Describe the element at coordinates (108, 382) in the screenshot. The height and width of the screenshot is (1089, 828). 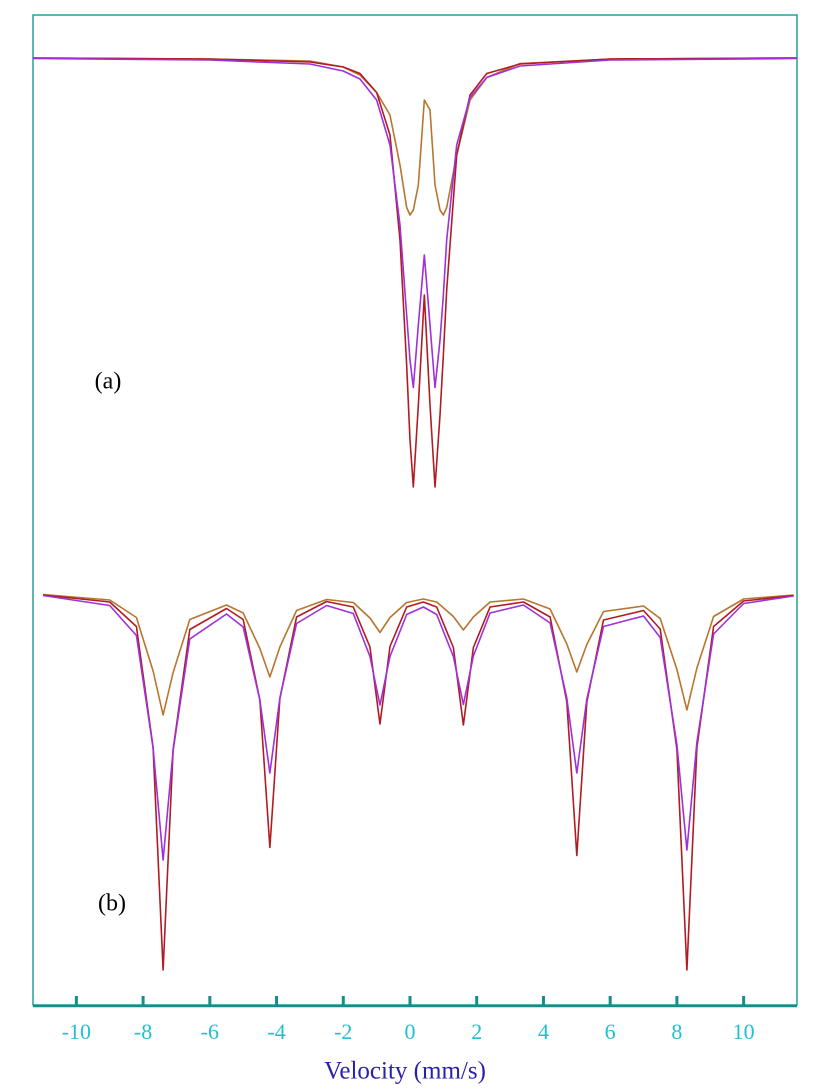
I see `panel-label: (a)` at that location.